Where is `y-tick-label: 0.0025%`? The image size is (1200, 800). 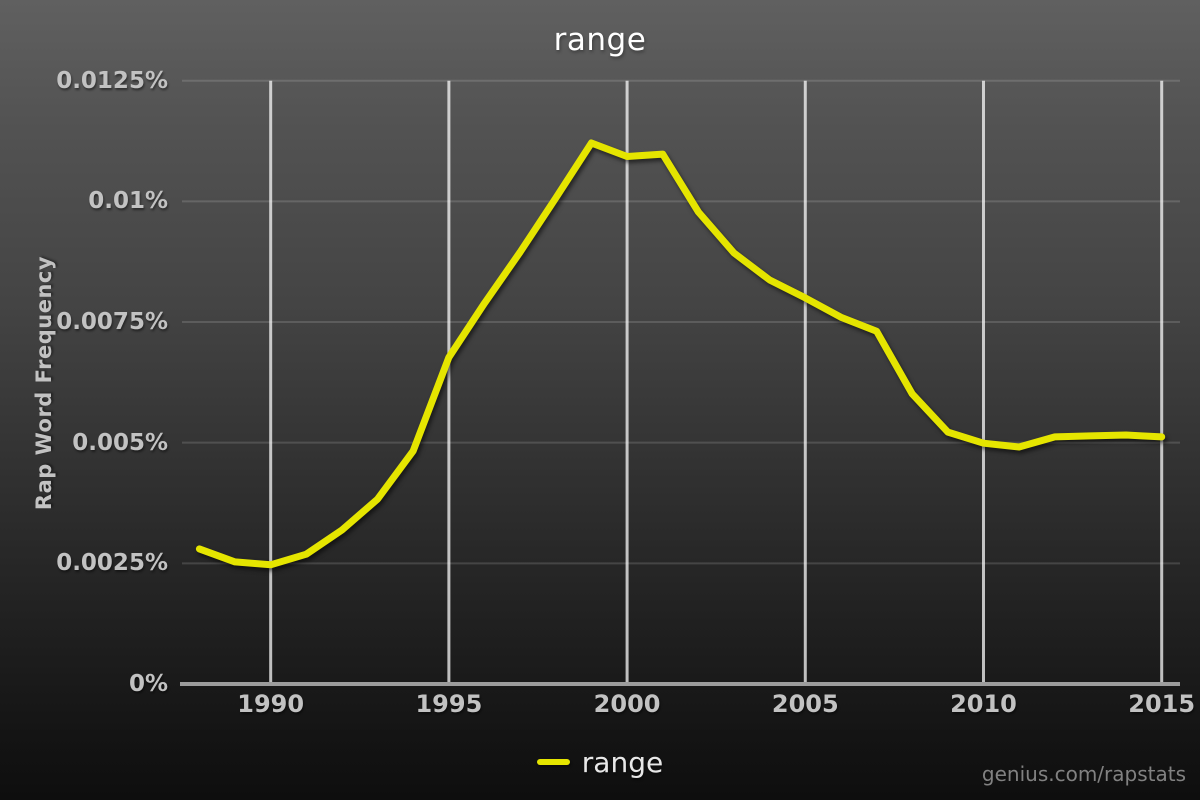
y-tick-label: 0.0025% is located at coordinates (112, 563).